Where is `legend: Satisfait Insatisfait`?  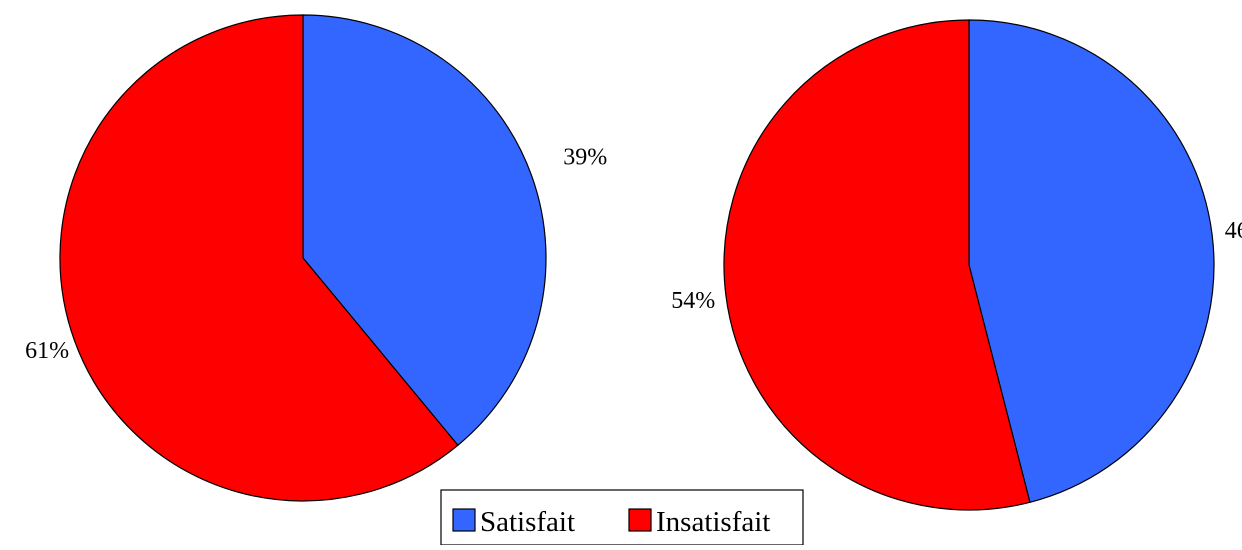
legend: Satisfait Insatisfait is located at coordinates (622, 517).